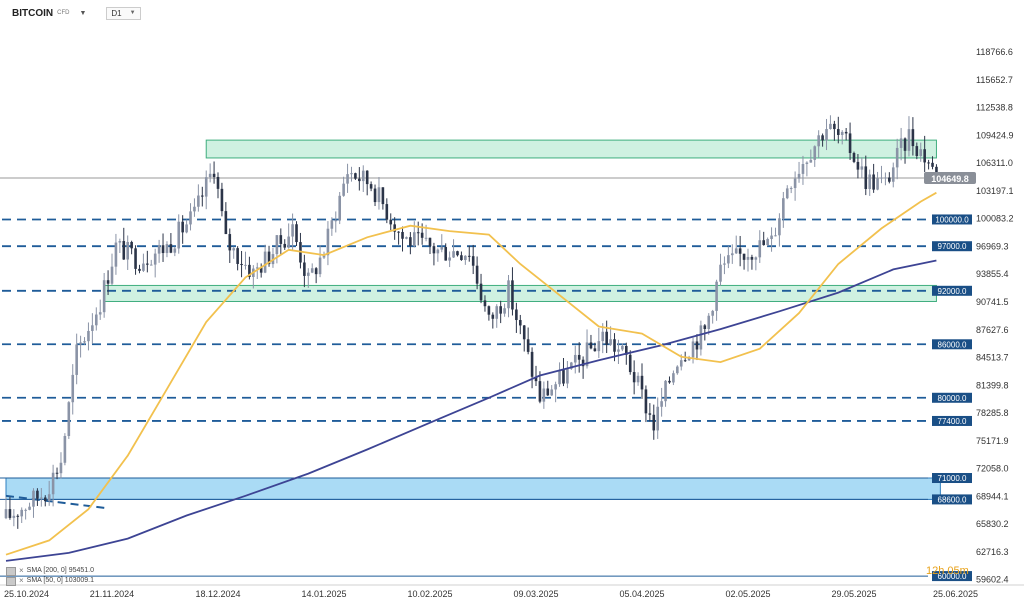 Image resolution: width=1024 pixels, height=612 pixels. Describe the element at coordinates (747, 594) in the screenshot. I see `x-tick-label: 02.05.2025` at that location.